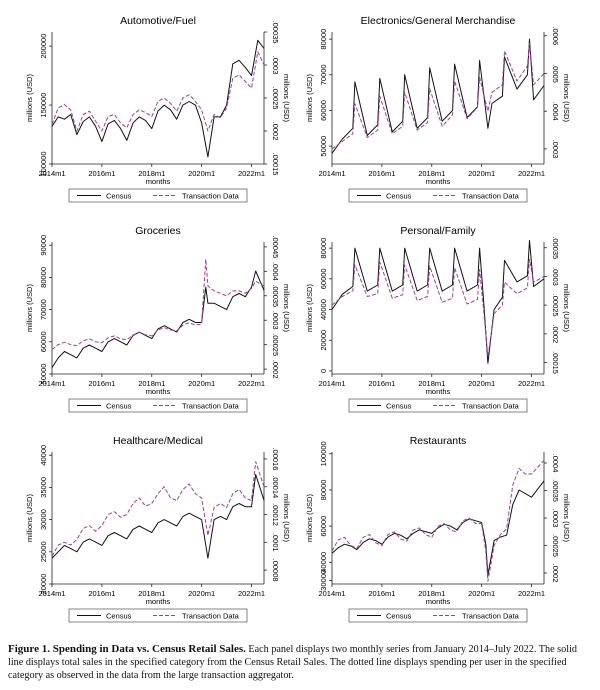 Image resolution: width=600 pixels, height=690 pixels. I want to click on y2-tick-label: .00008, so click(275, 570).